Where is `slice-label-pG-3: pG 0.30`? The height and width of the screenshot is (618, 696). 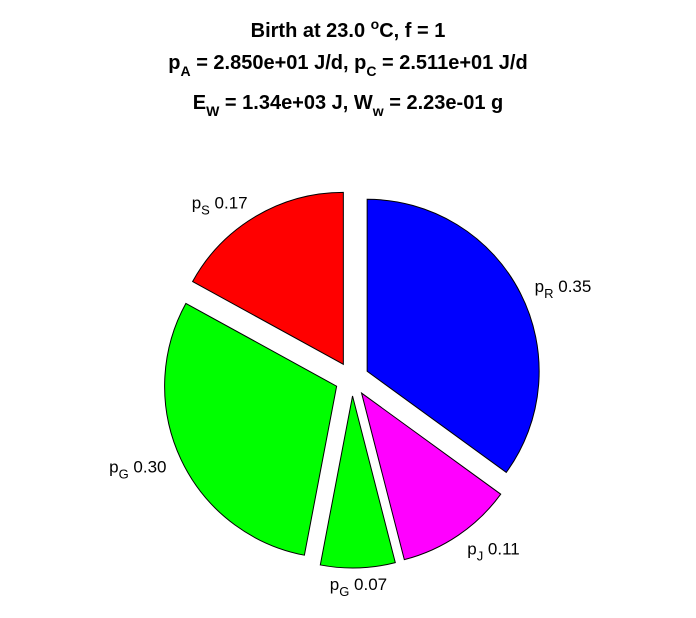 slice-label-pG-3: pG 0.30 is located at coordinates (137, 469).